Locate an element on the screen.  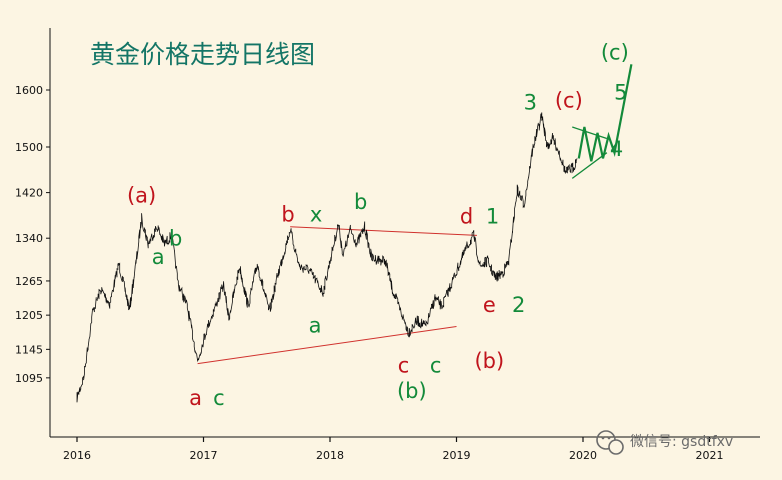
y-tick-label-1340: 1340 is located at coordinates (29, 238).